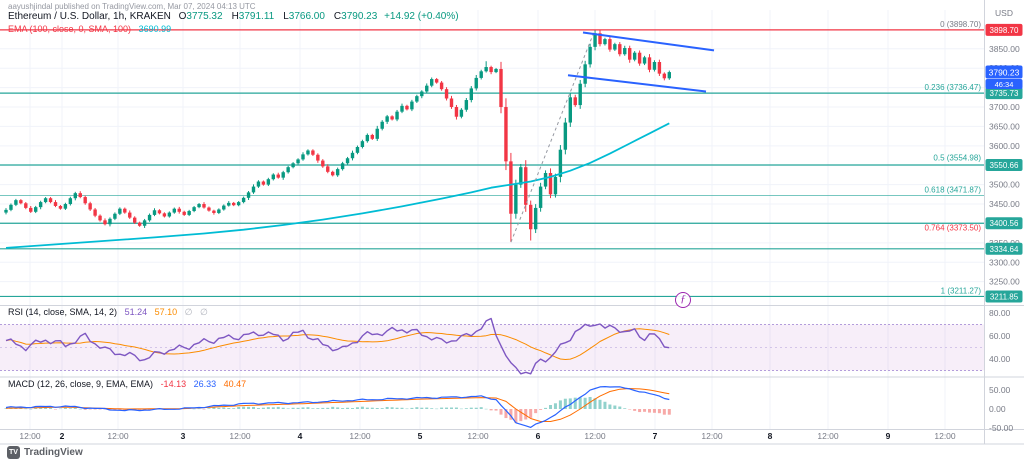 The image size is (1024, 461). I want to click on price-level-box-text: 3211.85, so click(1004, 296).